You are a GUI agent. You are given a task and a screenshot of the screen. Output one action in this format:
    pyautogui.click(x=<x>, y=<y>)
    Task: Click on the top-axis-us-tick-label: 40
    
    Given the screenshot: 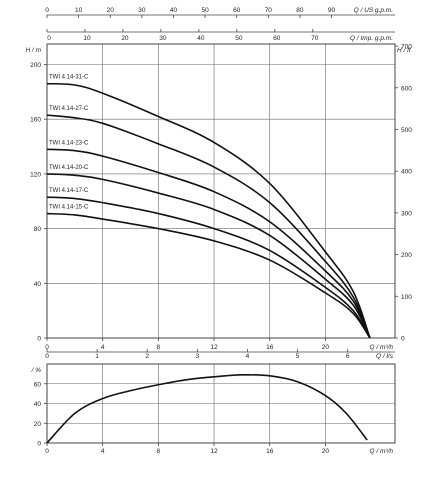 What is the action you would take?
    pyautogui.click(x=174, y=10)
    